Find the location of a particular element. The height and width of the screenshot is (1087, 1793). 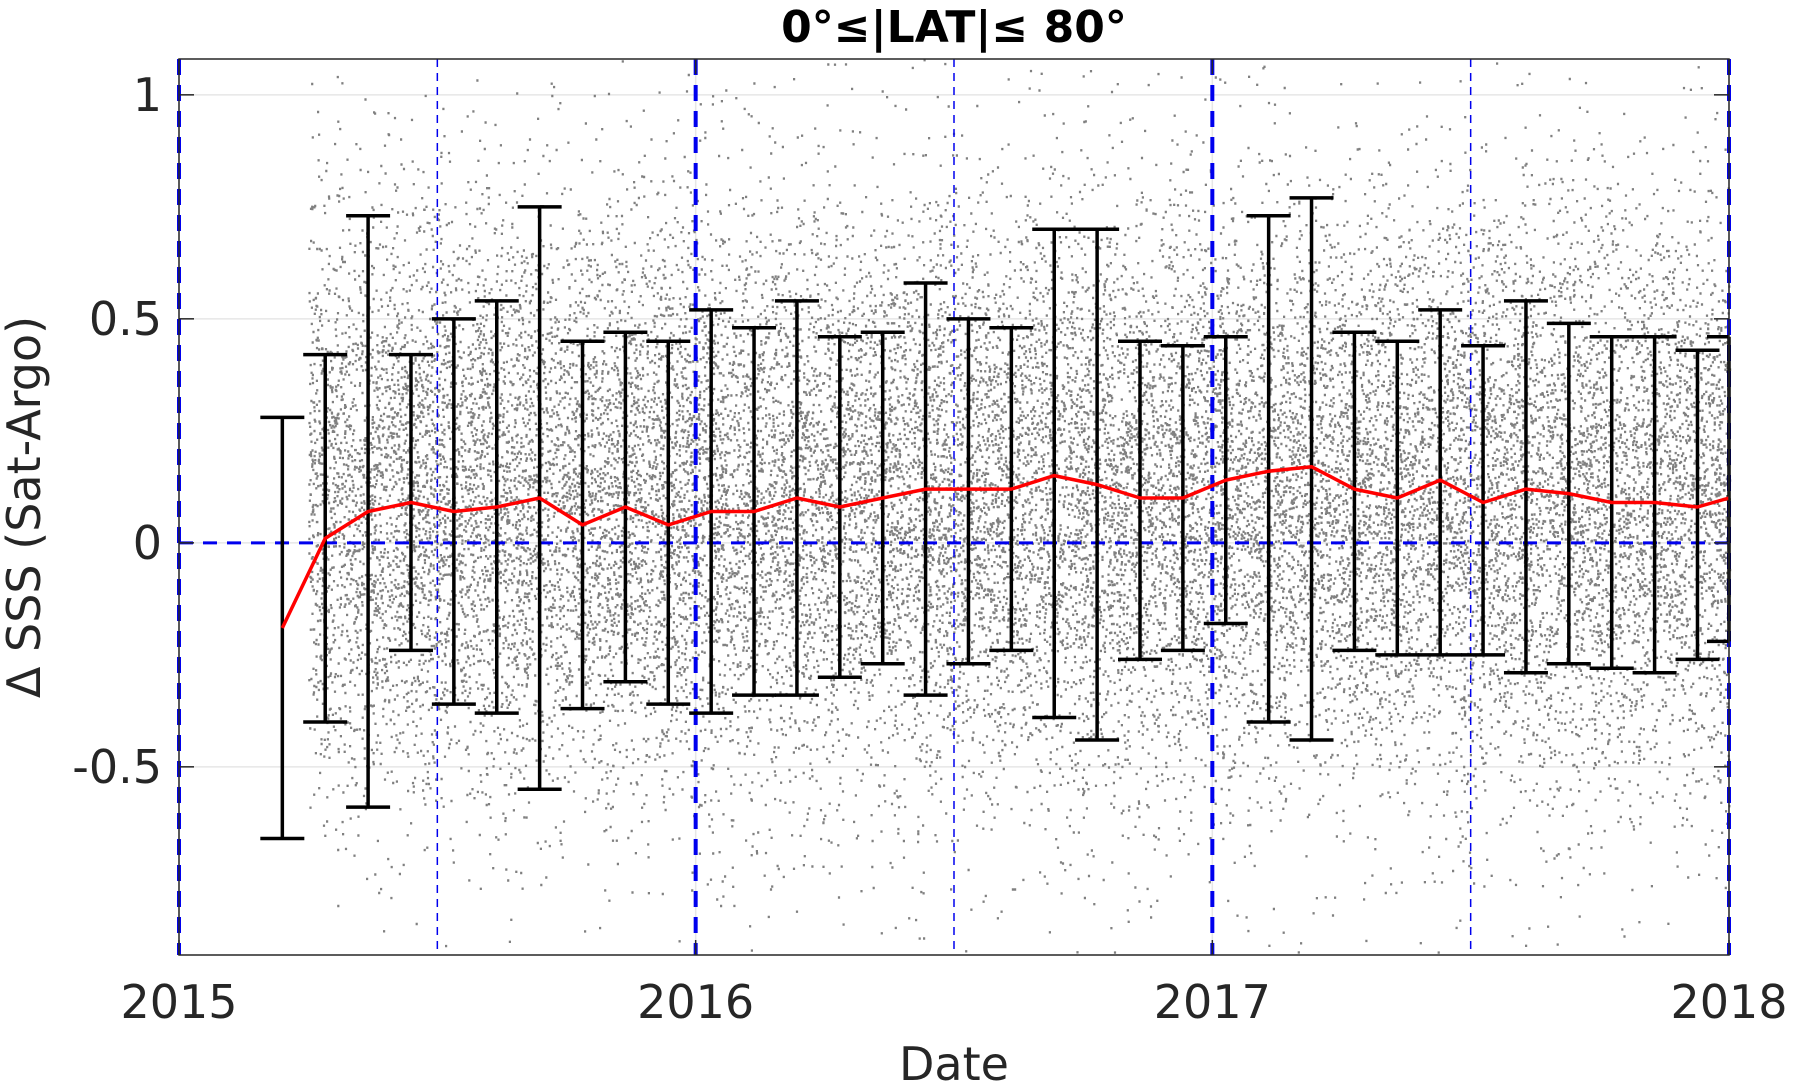

y-tick-label: -0.5 is located at coordinates (117, 767).